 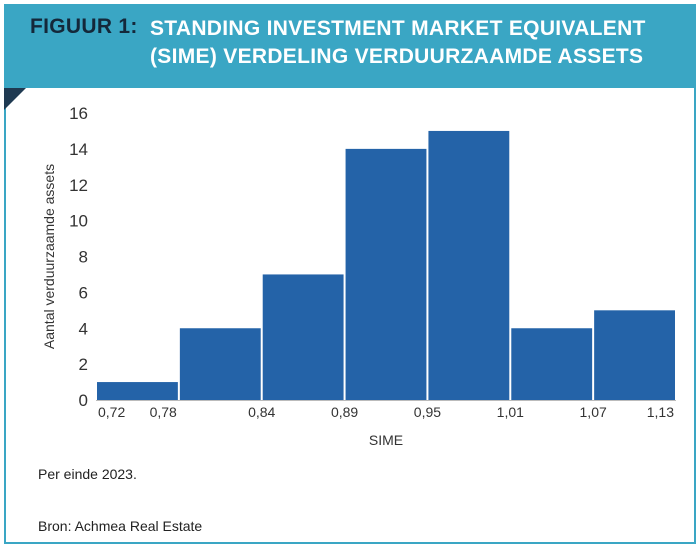 I want to click on y-axis-label: Aantal verduurzaamde assets, so click(x=49, y=256).